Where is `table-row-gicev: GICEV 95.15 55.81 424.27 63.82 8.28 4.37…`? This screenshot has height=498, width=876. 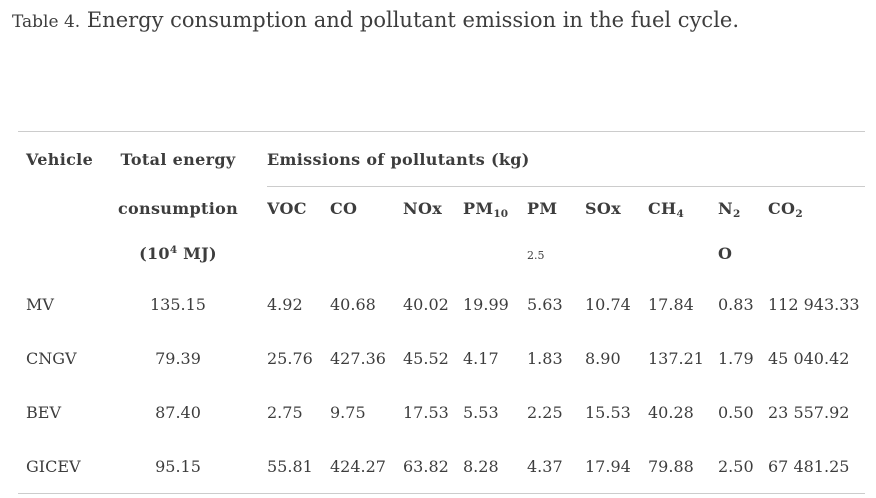
table-row-gicev: GICEV 95.15 55.81 424.27 63.82 8.28 4.37… is located at coordinates (441, 466).